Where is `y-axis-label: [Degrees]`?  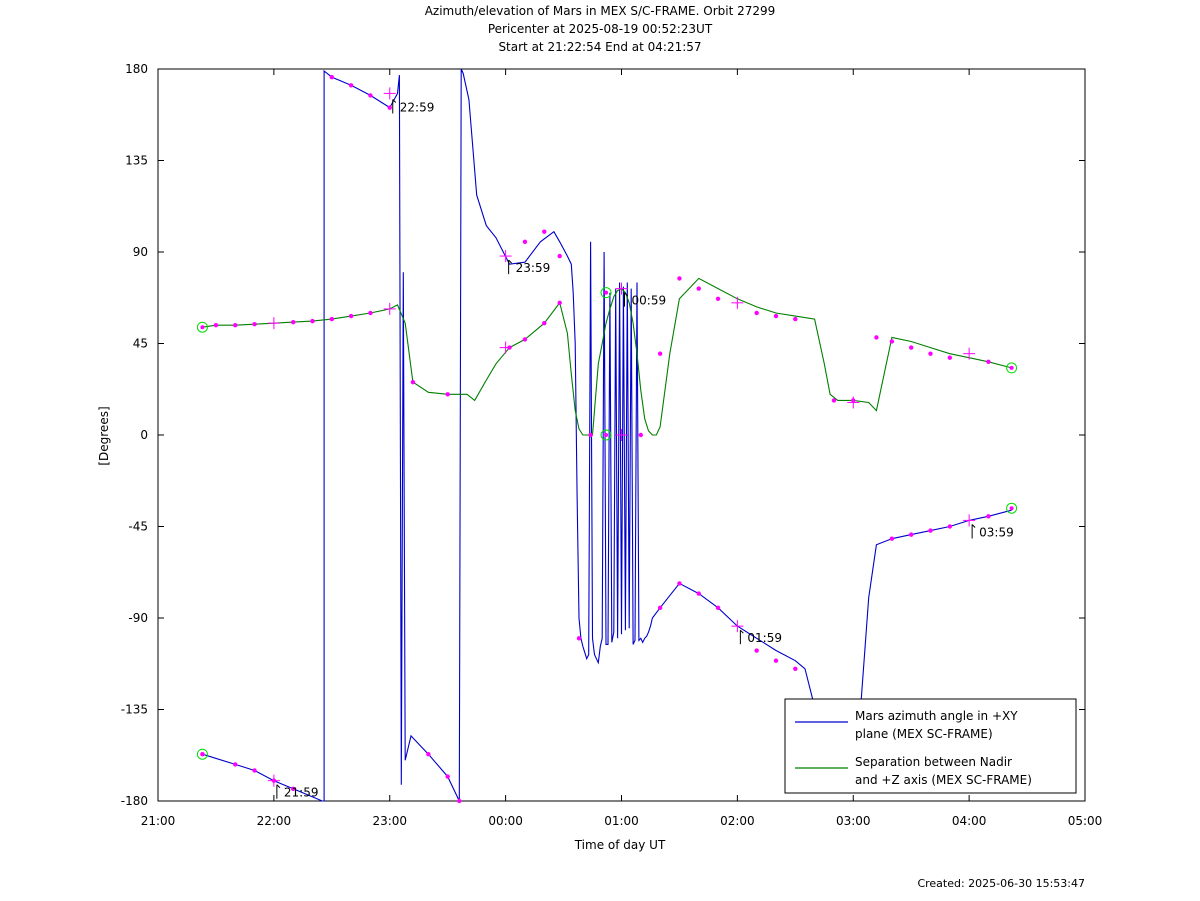 y-axis-label: [Degrees] is located at coordinates (104, 435).